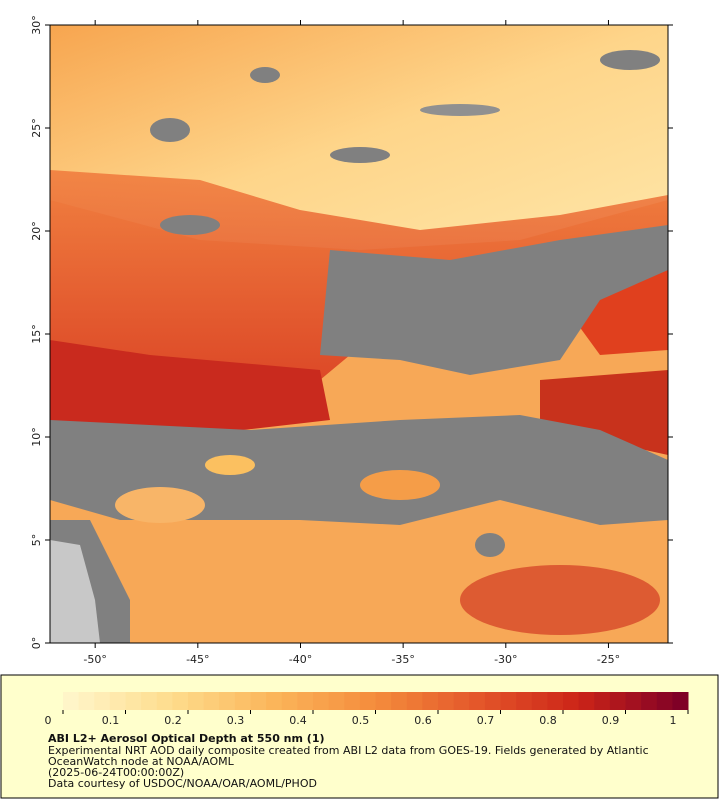 This screenshot has width=720, height=800. What do you see at coordinates (36, 334) in the screenshot?
I see `y-tick-label: 15°` at bounding box center [36, 334].